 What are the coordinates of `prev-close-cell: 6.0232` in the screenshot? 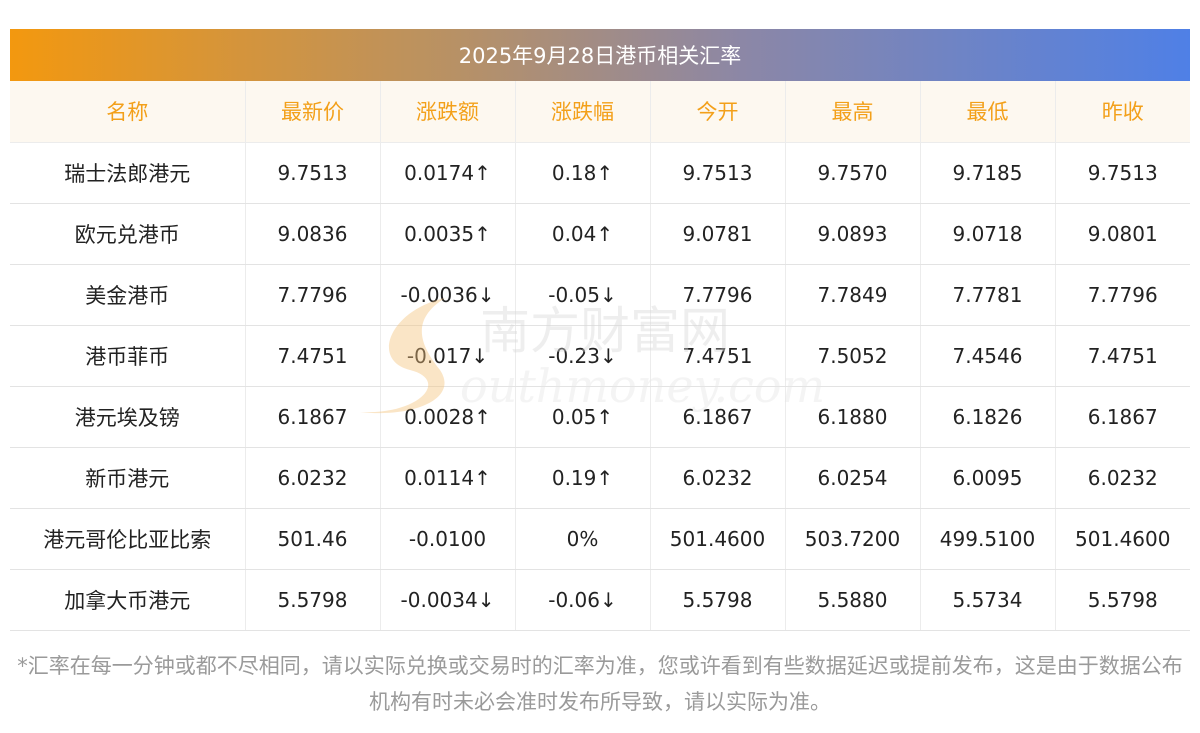 It's located at (1122, 477).